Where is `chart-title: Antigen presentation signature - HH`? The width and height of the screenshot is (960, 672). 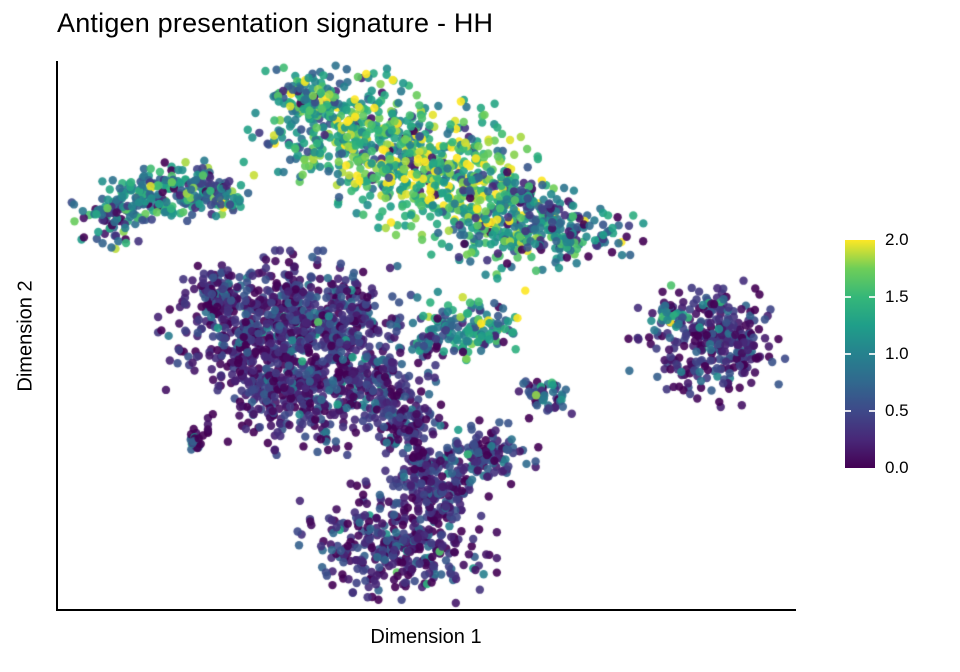
chart-title: Antigen presentation signature - HH is located at coordinates (275, 23).